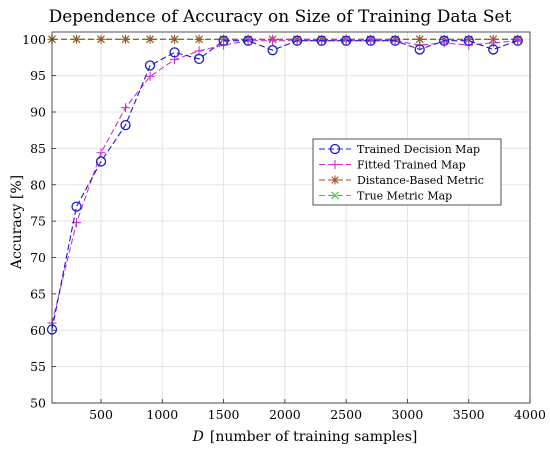 This screenshot has height=455, width=550. I want to click on legend-entry-fitted-trained-map: Fitted Trained Map, so click(392, 165).